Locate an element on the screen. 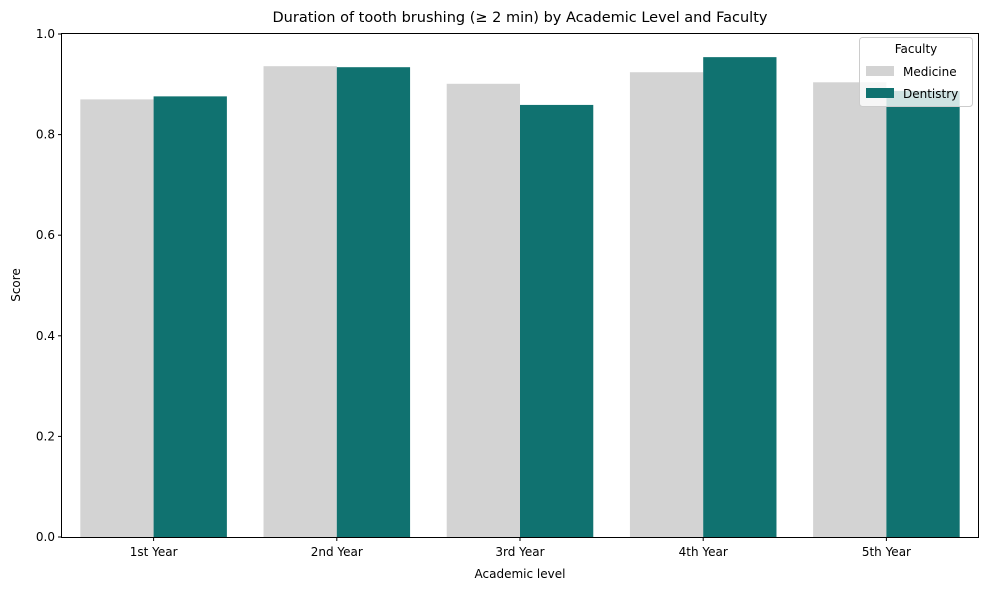 Image resolution: width=989 pixels, height=590 pixels. y-tick-label: 1.0 is located at coordinates (45, 34).